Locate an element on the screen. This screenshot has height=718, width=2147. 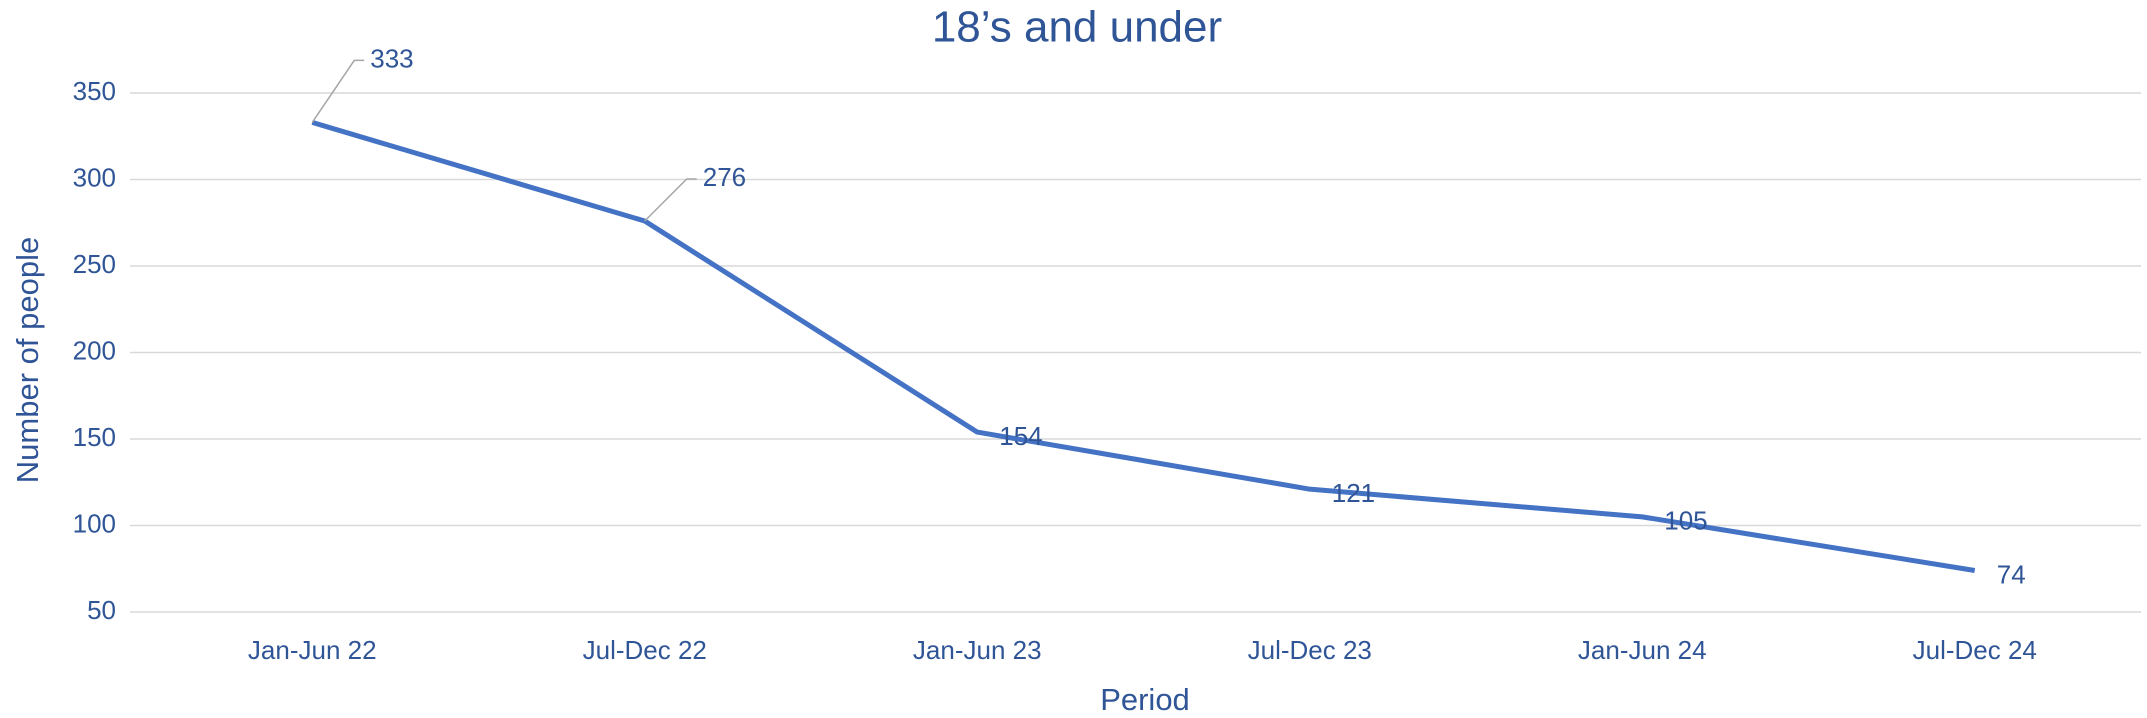
x-tick-label: Jan-Jun 22 is located at coordinates (312, 650).